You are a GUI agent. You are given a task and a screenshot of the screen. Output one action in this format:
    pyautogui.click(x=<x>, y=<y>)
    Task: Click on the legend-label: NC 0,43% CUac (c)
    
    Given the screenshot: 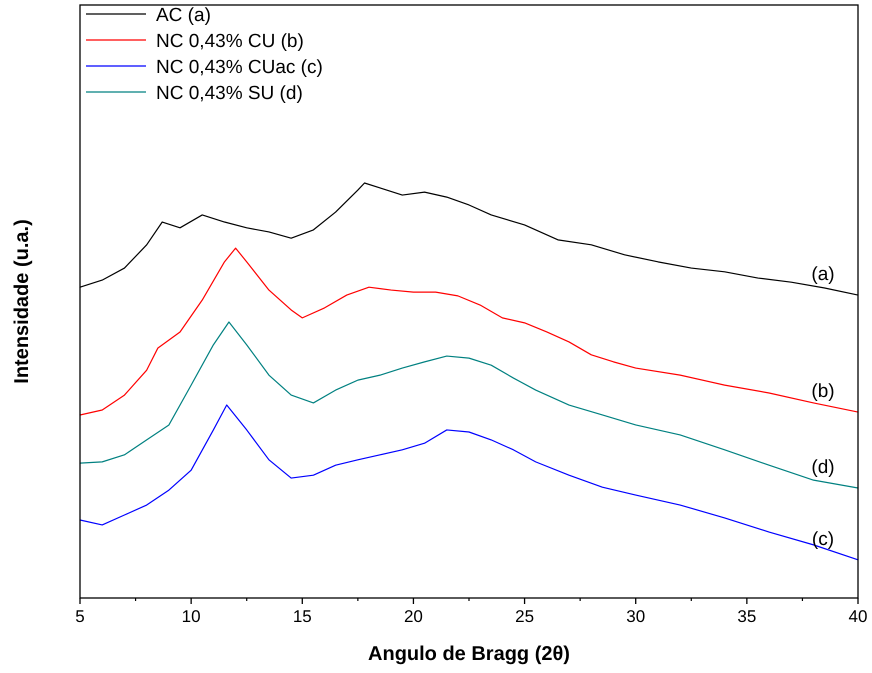 What is the action you would take?
    pyautogui.click(x=239, y=67)
    